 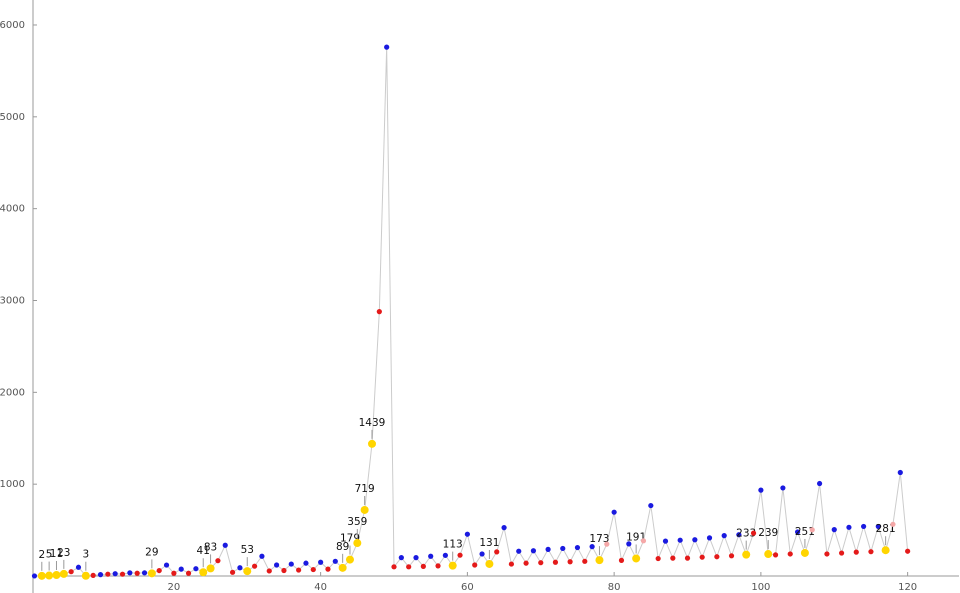 What do you see at coordinates (12, 392) in the screenshot?
I see `y-tick-label: 2000` at bounding box center [12, 392].